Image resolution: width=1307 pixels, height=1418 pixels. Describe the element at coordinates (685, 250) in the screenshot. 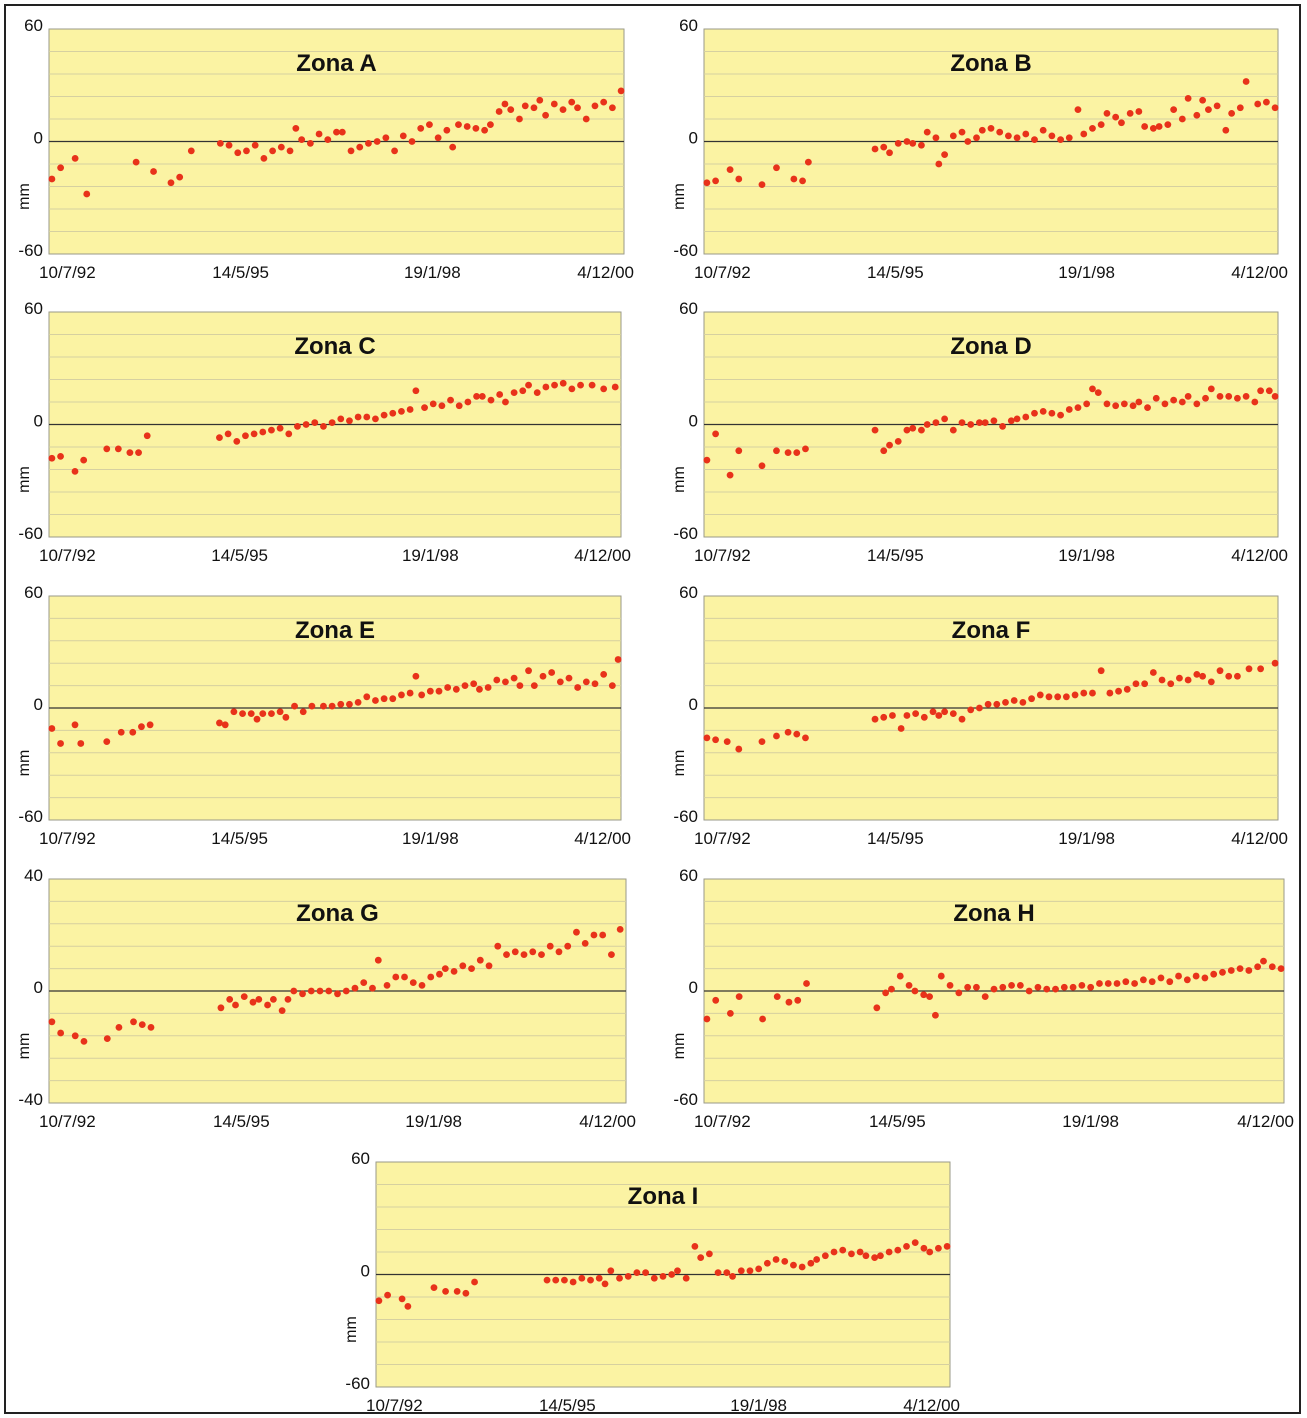

I see `zona-b-y-tick-label: -60` at that location.